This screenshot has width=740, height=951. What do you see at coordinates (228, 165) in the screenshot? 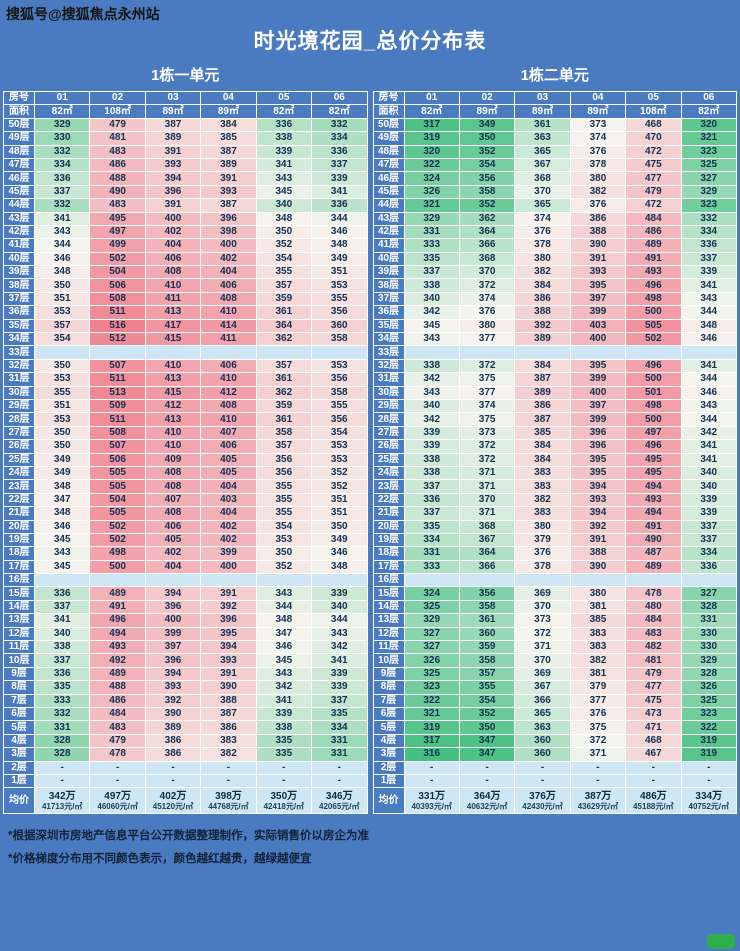
I see `price-cell: 389` at bounding box center [228, 165].